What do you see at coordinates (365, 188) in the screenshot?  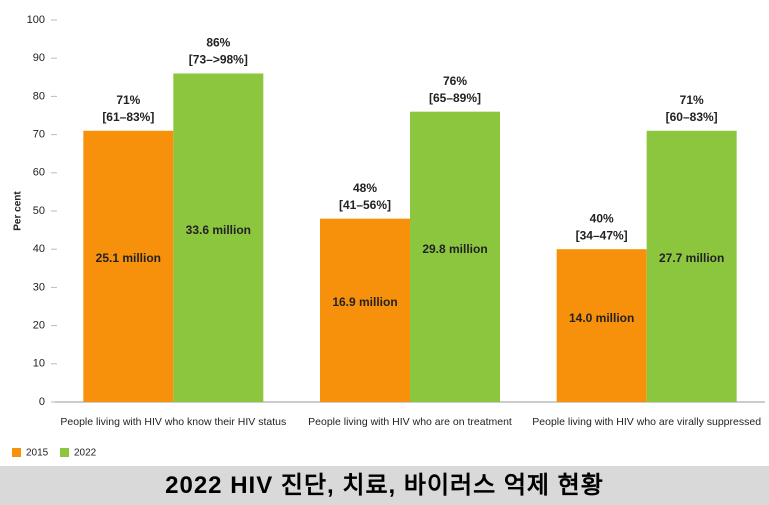 I see `value-label: 48%` at bounding box center [365, 188].